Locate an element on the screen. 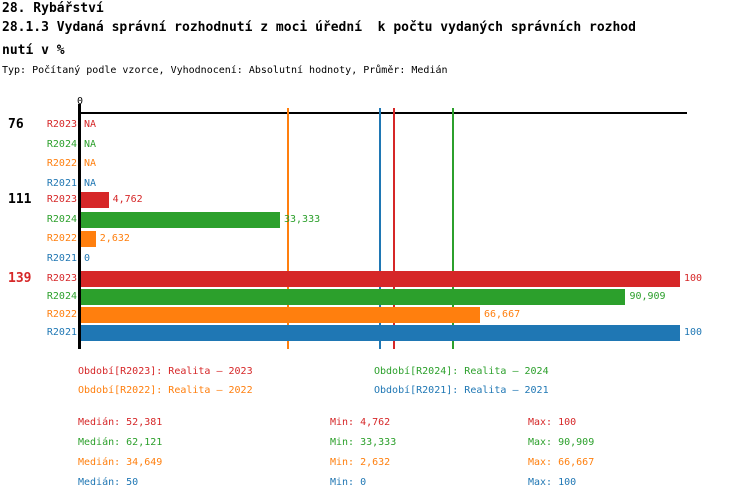 This screenshot has width=750, height=498. chart-row-139-R2021: R2021 100 is located at coordinates (375, 333).